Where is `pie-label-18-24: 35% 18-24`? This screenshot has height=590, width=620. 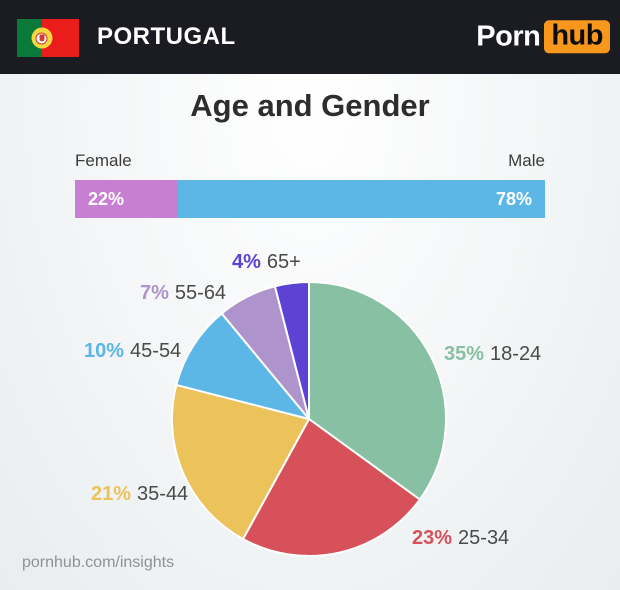 pie-label-18-24: 35% 18-24 is located at coordinates (493, 354).